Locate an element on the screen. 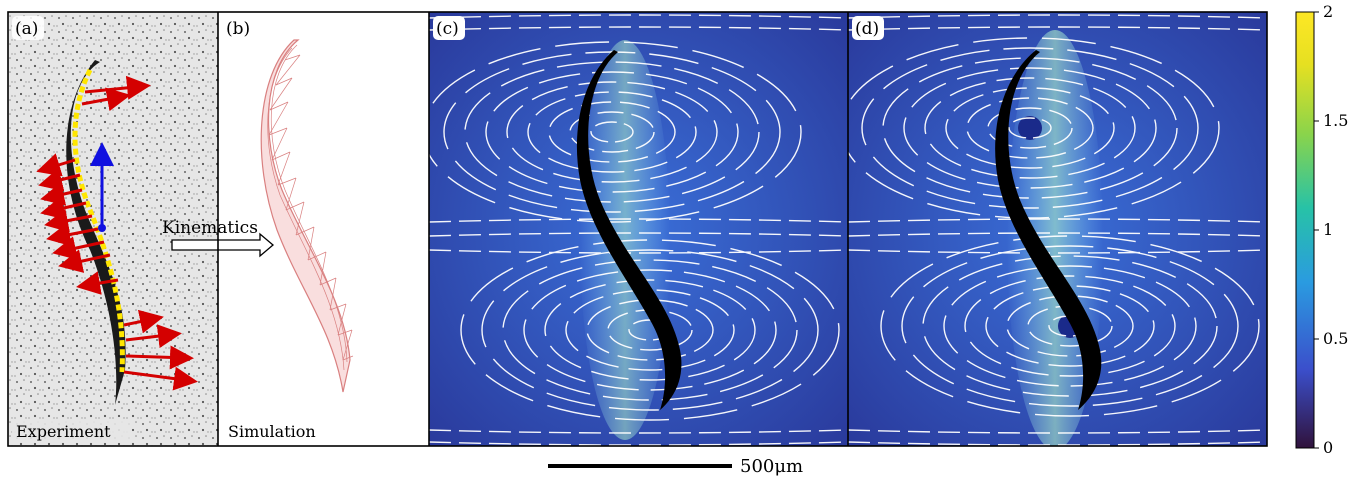  panel-label-c: (c) is located at coordinates (447, 29).